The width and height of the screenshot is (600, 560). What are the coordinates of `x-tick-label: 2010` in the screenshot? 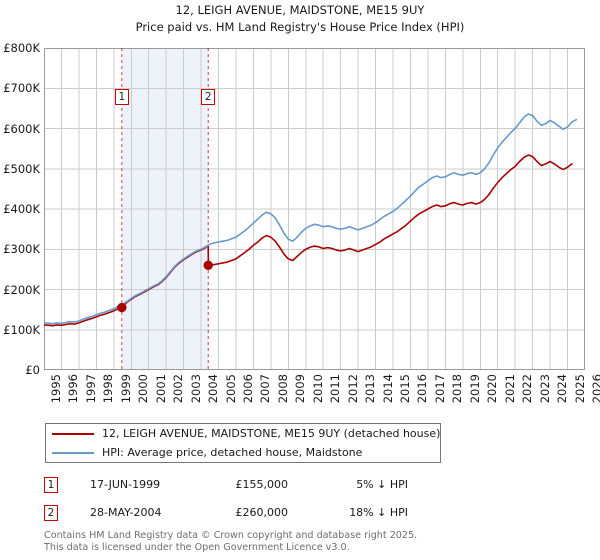 It's located at (317, 389).